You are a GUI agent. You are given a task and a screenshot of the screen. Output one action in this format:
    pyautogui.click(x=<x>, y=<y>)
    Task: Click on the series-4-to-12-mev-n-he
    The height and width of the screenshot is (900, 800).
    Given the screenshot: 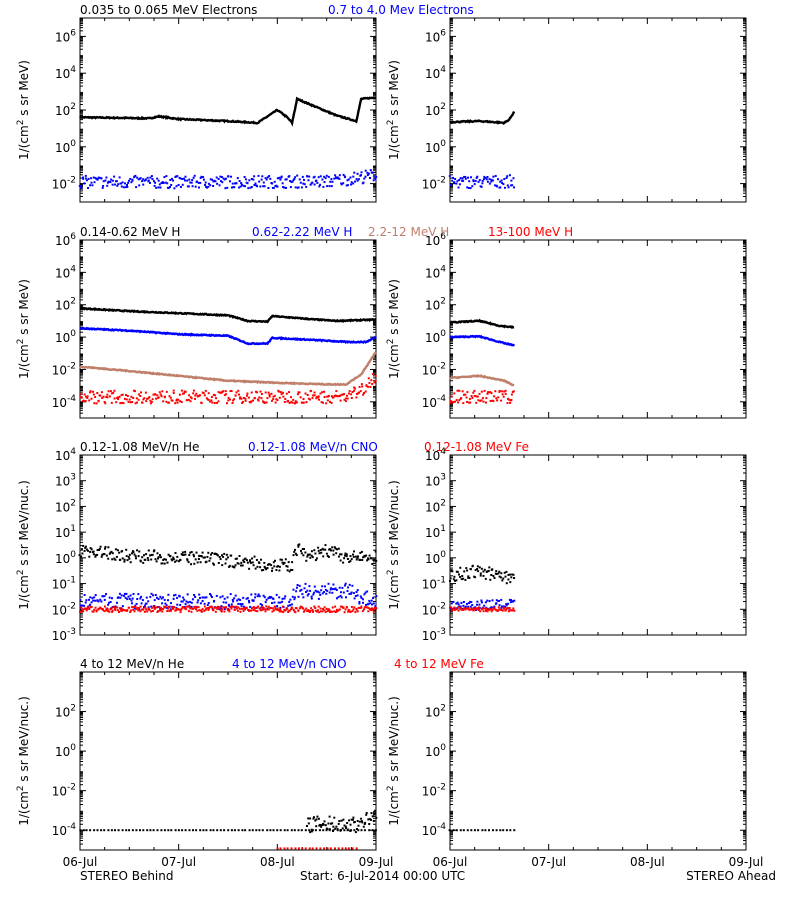 What is the action you would take?
    pyautogui.click(x=482, y=830)
    